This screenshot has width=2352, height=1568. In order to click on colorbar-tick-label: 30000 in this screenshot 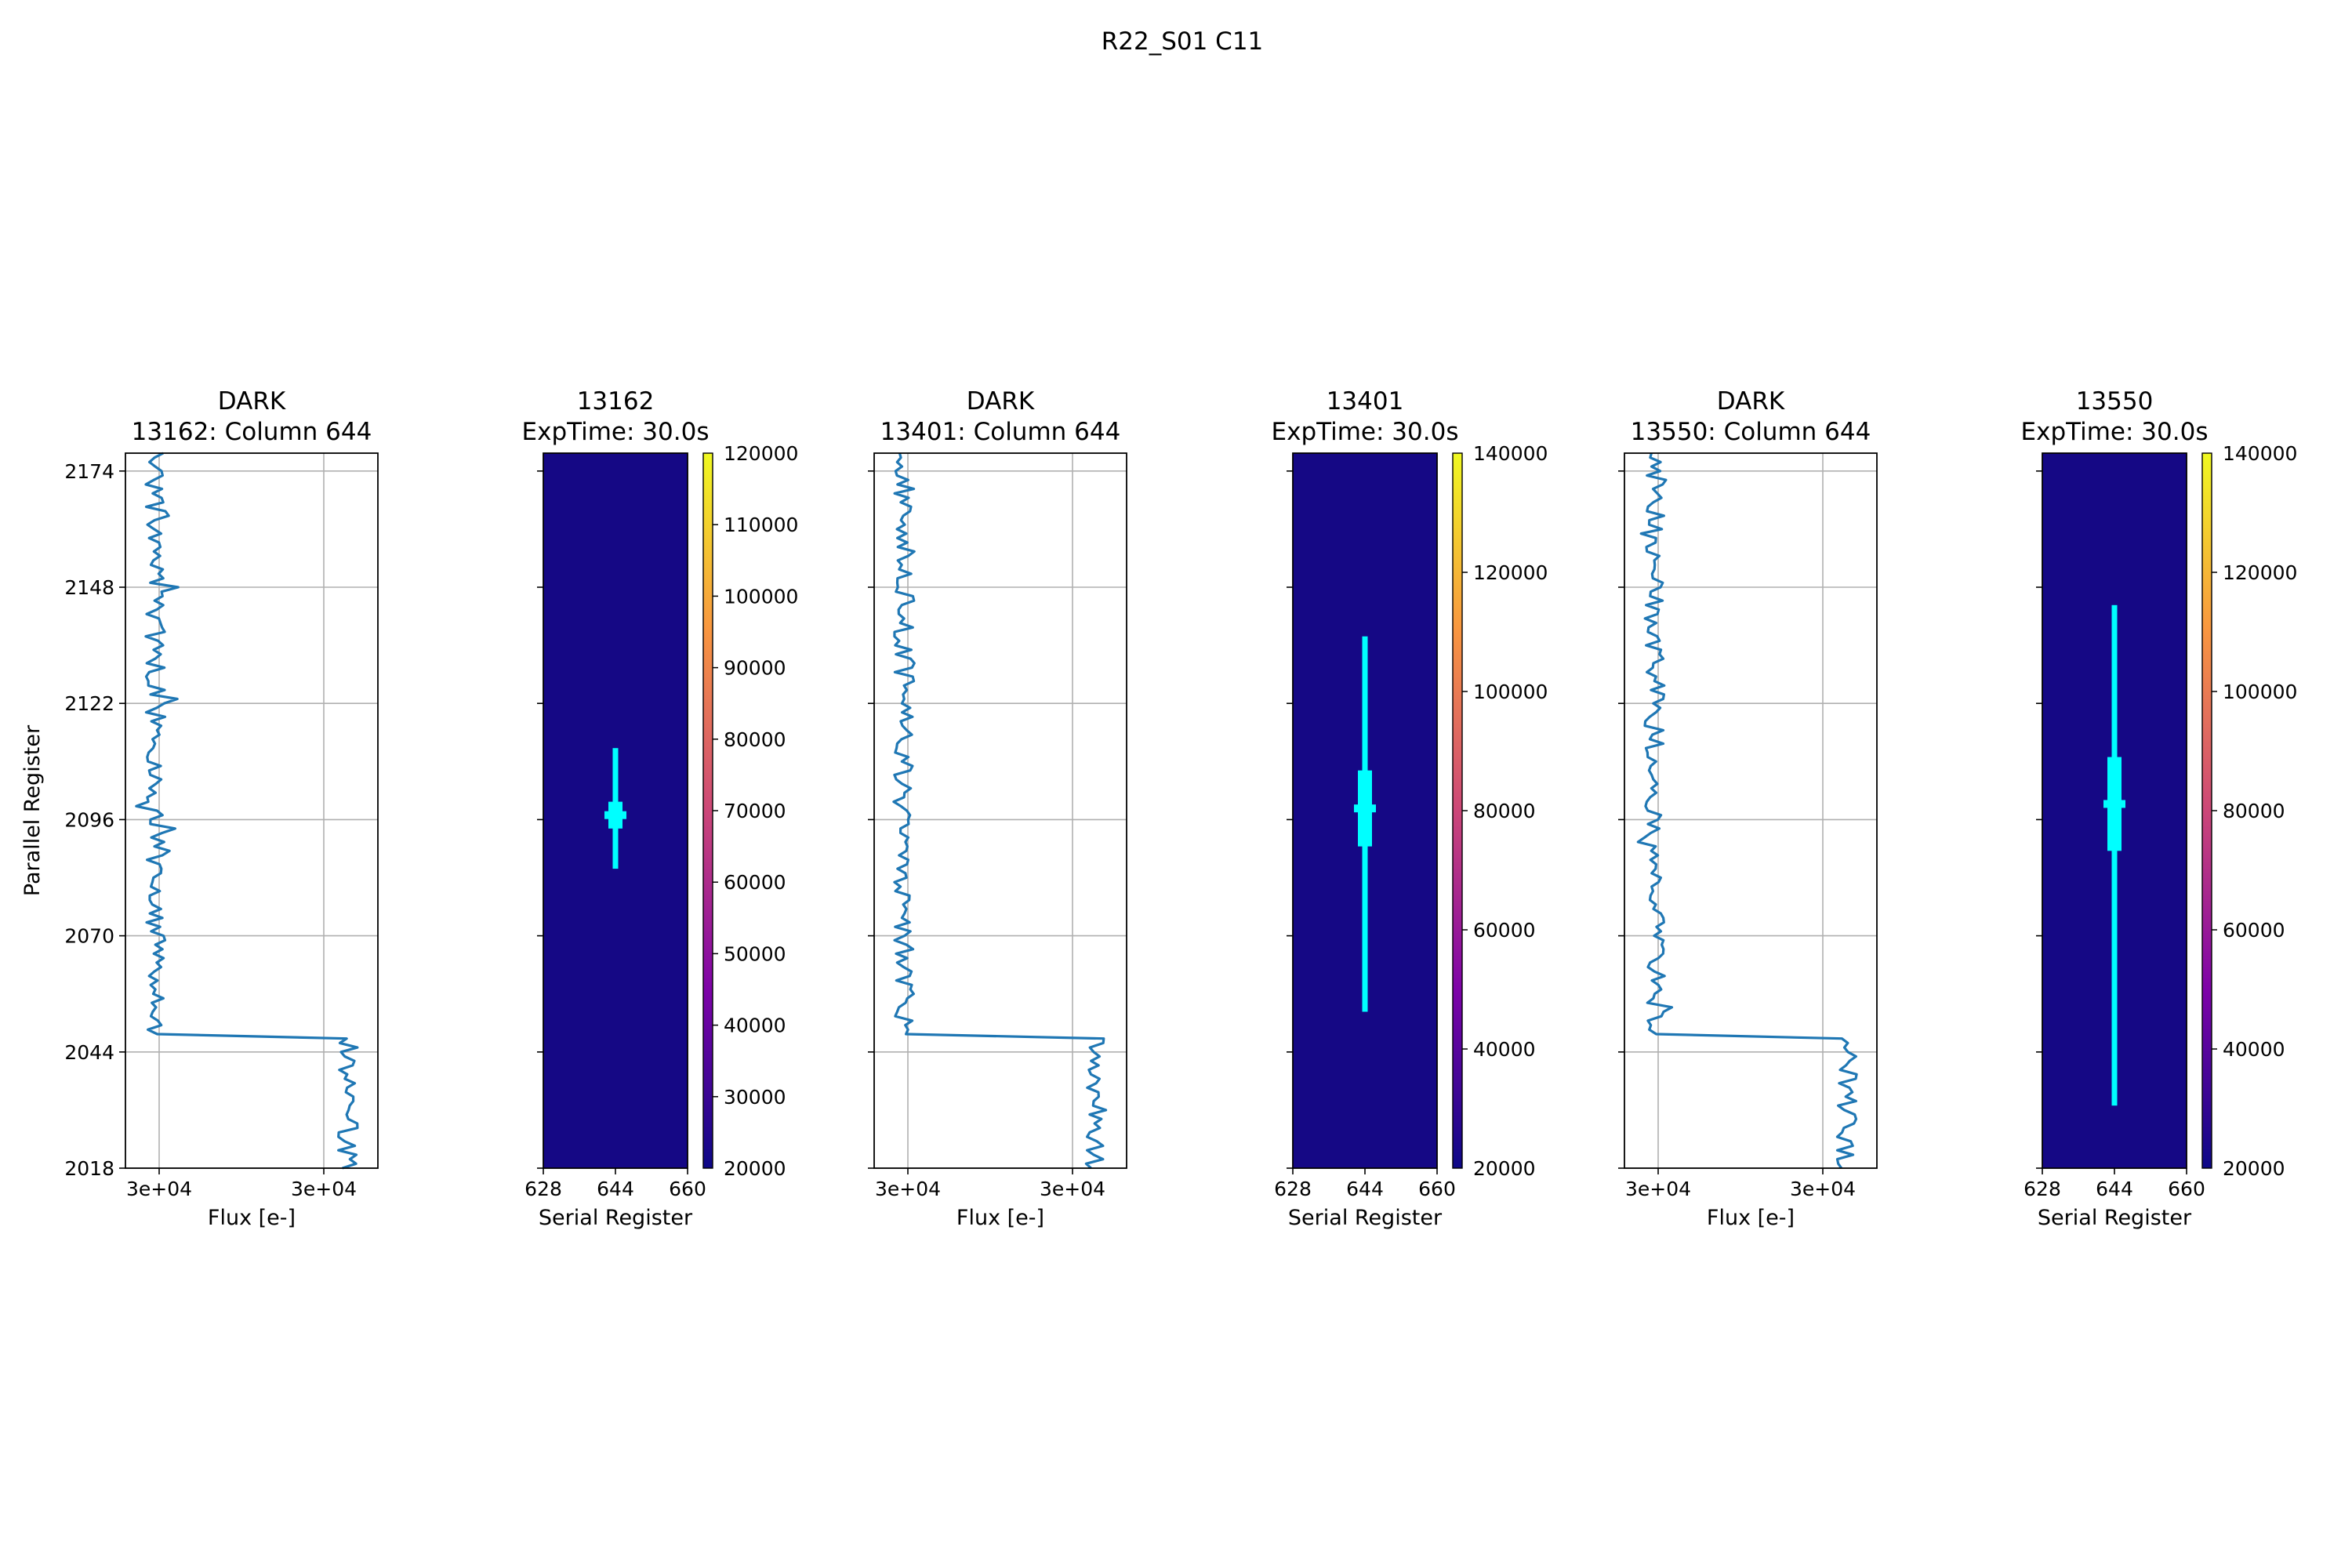, I will do `click(755, 1097)`.